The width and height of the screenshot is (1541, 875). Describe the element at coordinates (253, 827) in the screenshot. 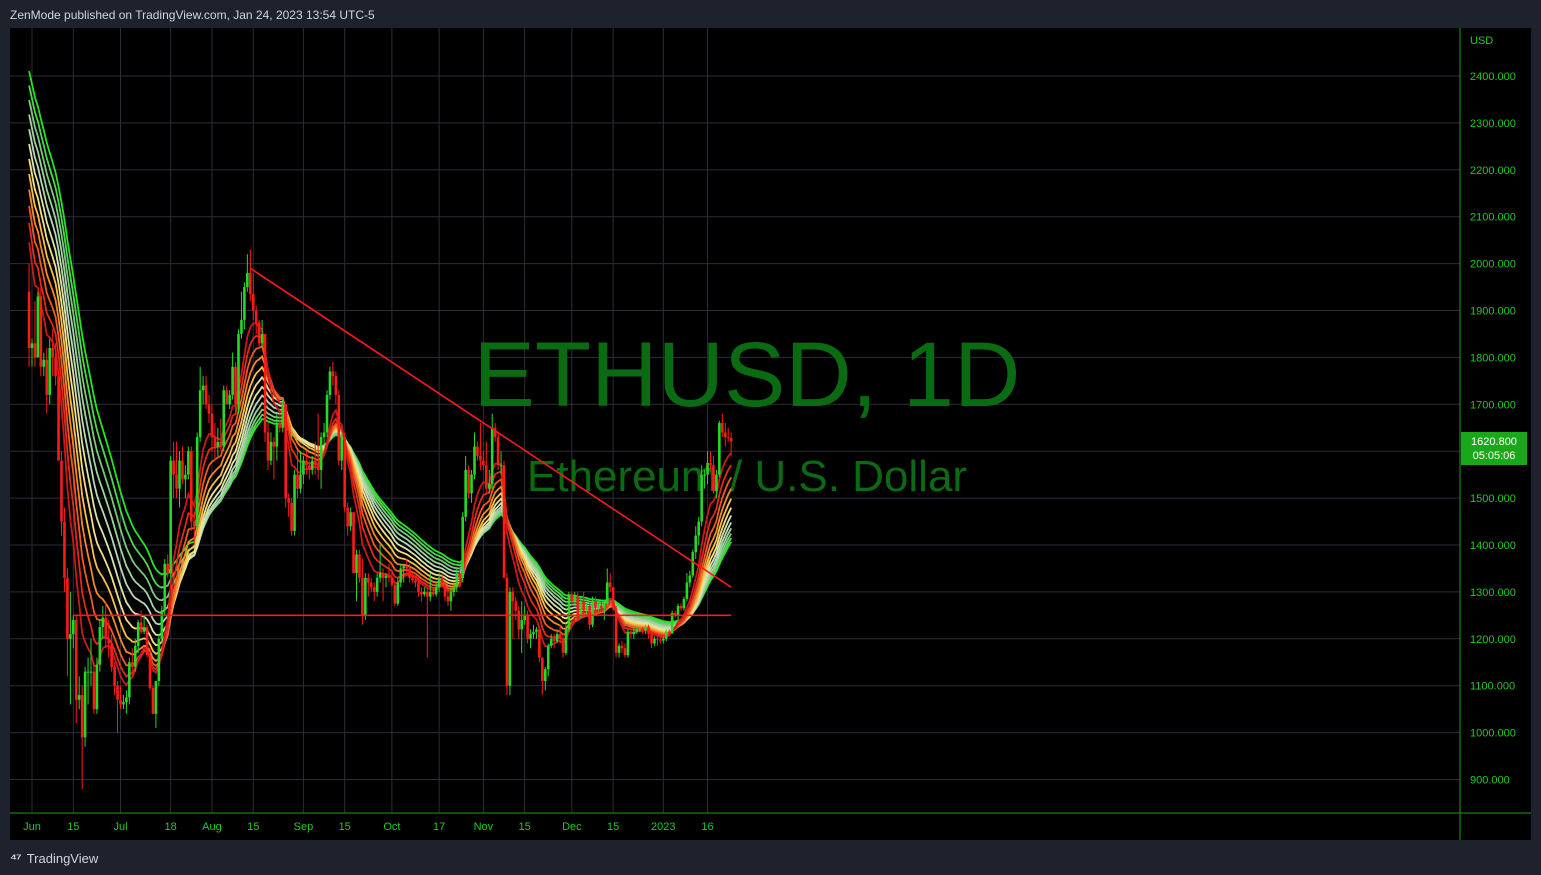

I see `time-tick-label: 15` at that location.